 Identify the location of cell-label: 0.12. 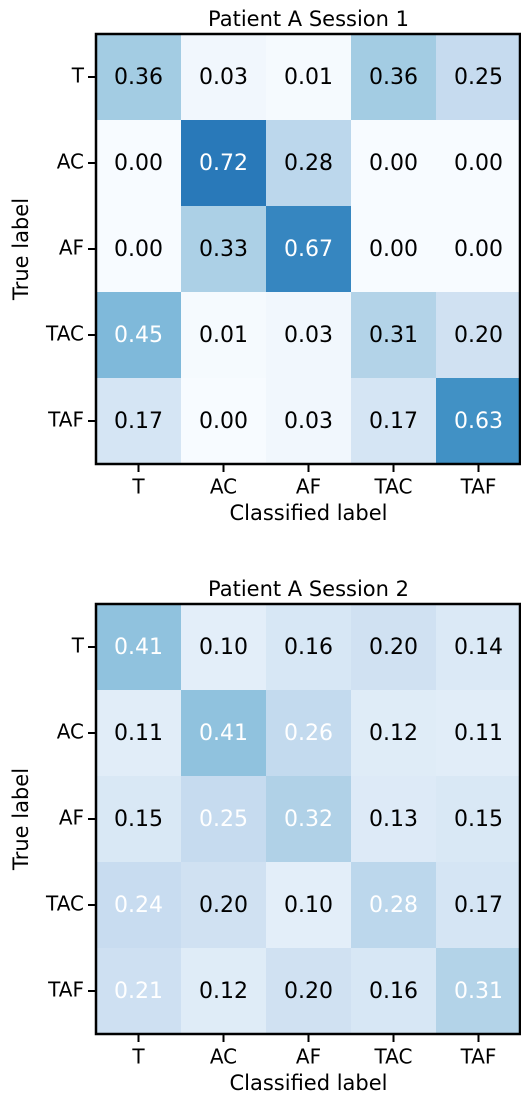
(393, 733).